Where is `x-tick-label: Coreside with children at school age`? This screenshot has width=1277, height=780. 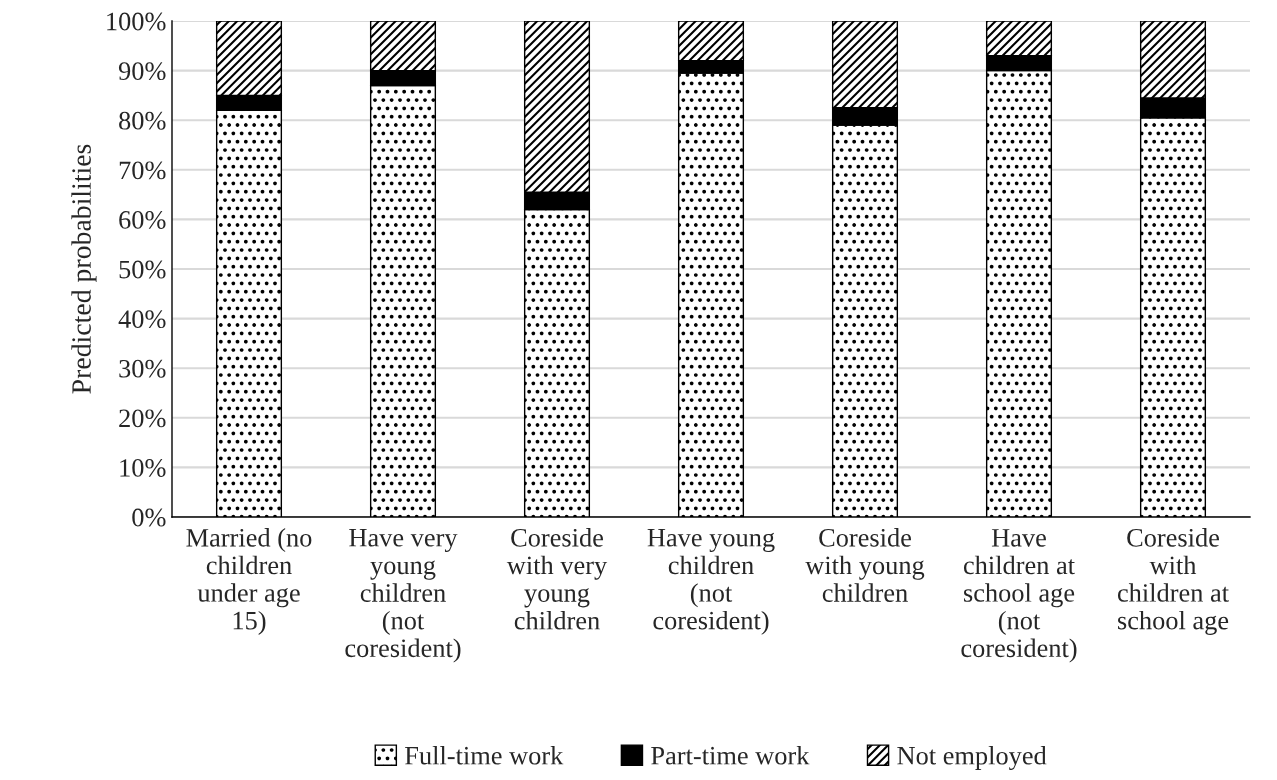 x-tick-label: Coreside with children at school age is located at coordinates (1173, 581).